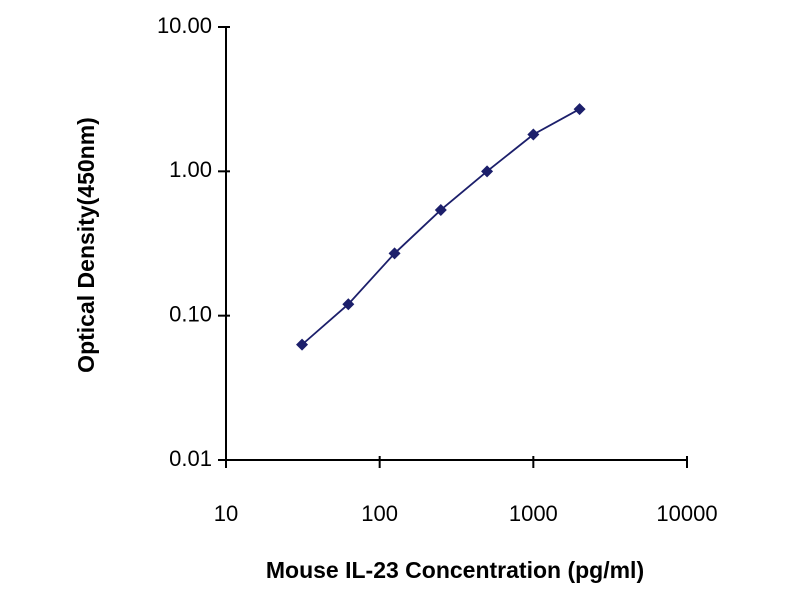 The height and width of the screenshot is (600, 800). Describe the element at coordinates (441, 227) in the screenshot. I see `series-line` at that location.